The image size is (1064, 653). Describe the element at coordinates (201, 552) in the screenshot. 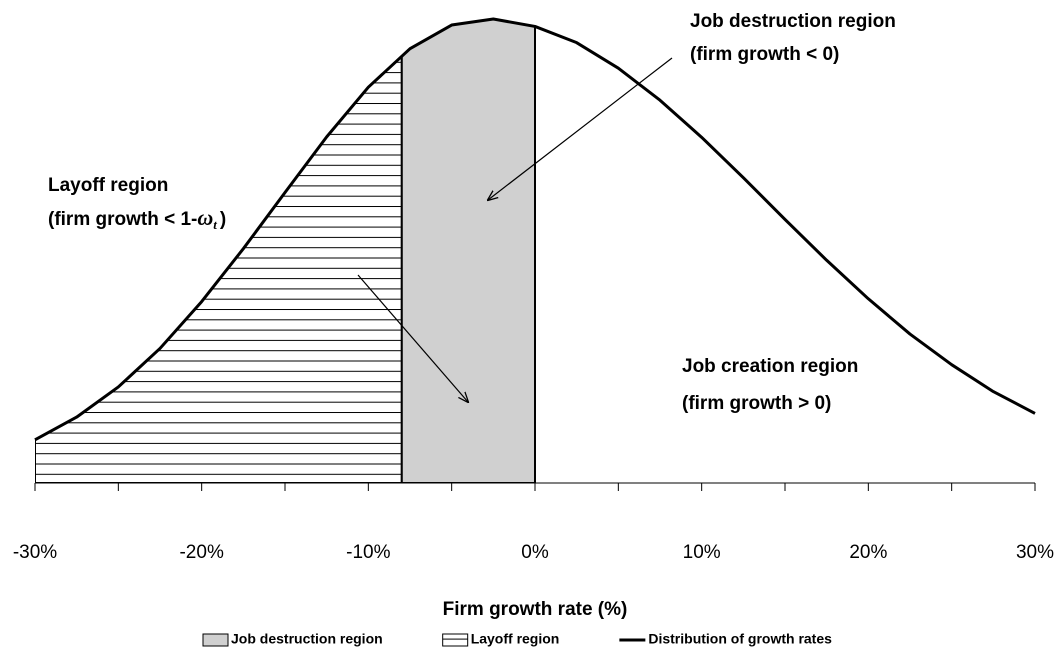

I see `x-tick-label: -20%` at that location.